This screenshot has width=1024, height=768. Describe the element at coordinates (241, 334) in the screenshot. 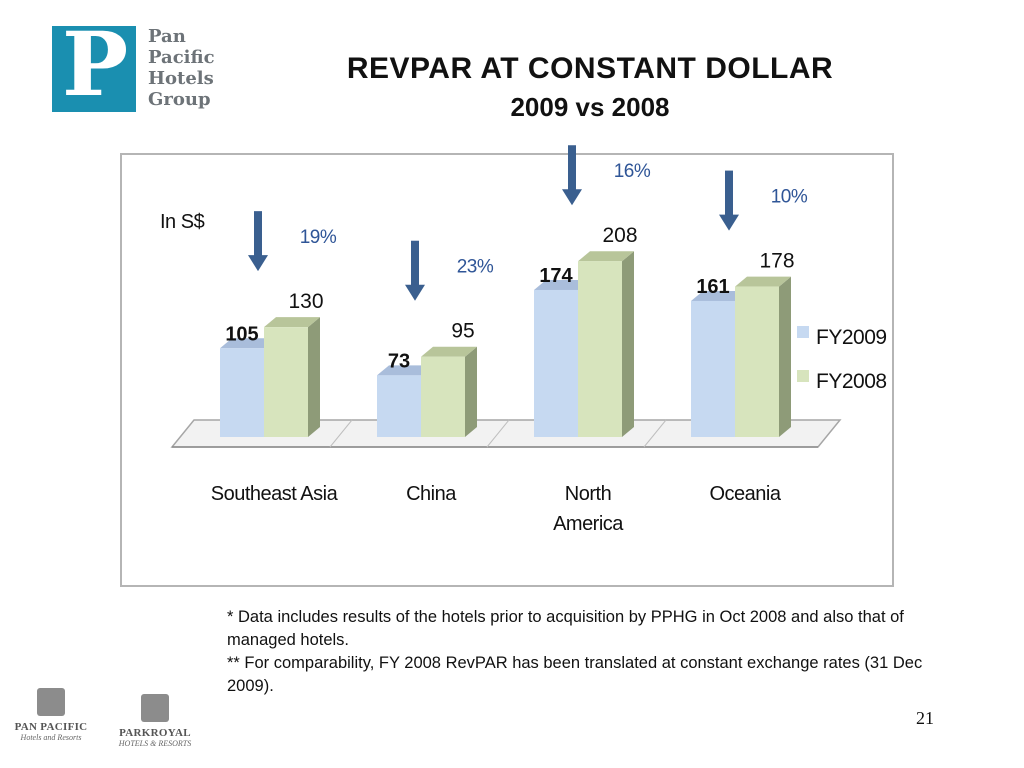

I see `data-label: 105` at that location.